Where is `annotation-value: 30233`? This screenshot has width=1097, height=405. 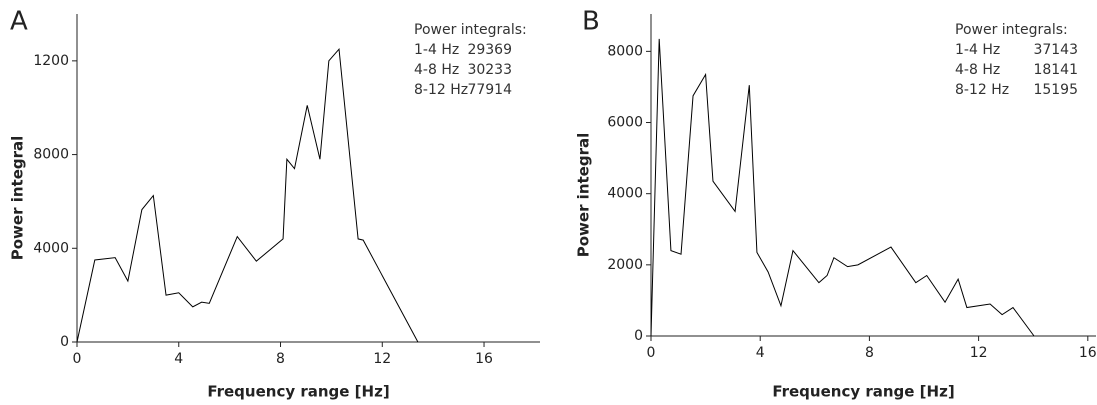 annotation-value: 30233 is located at coordinates (489, 70).